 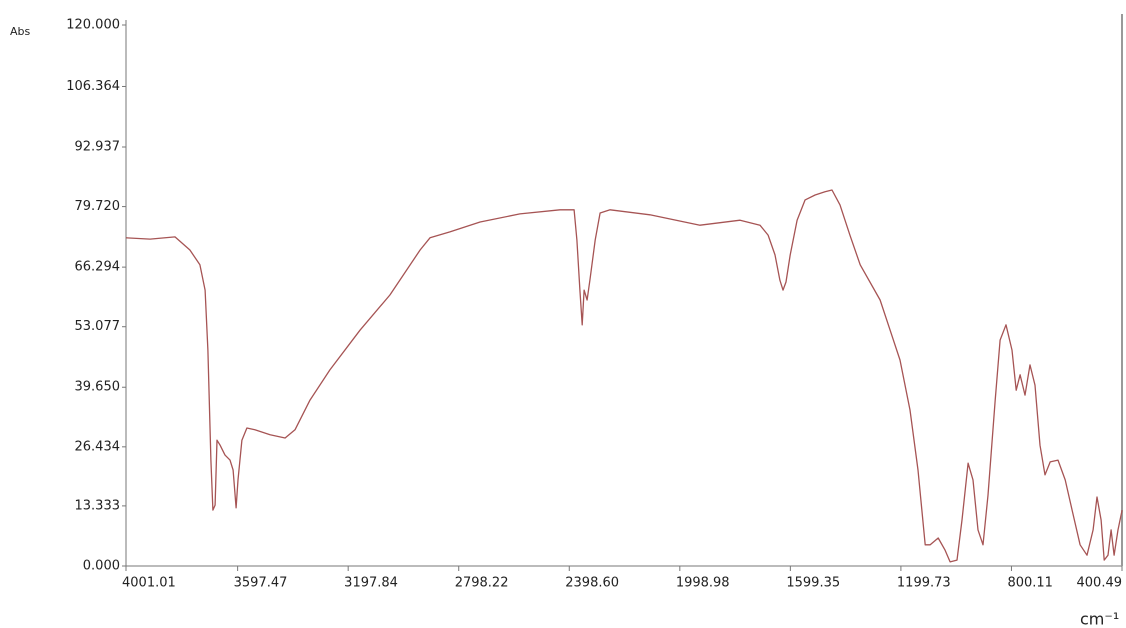 What do you see at coordinates (149, 583) in the screenshot?
I see `x-tick-label: 4001.01` at bounding box center [149, 583].